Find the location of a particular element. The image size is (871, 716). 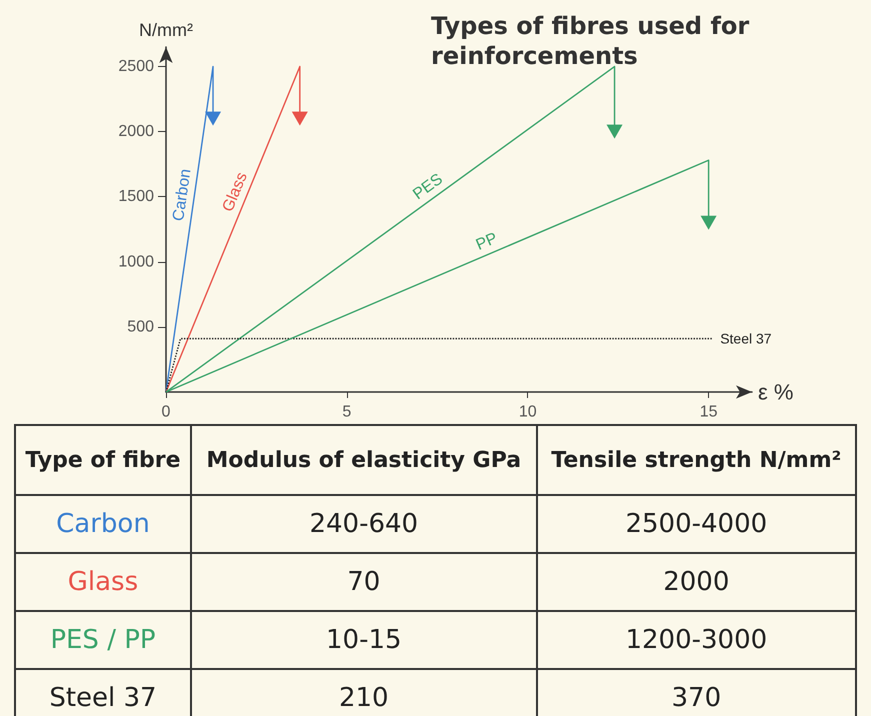

y-tick-label: 1500 is located at coordinates (136, 197).